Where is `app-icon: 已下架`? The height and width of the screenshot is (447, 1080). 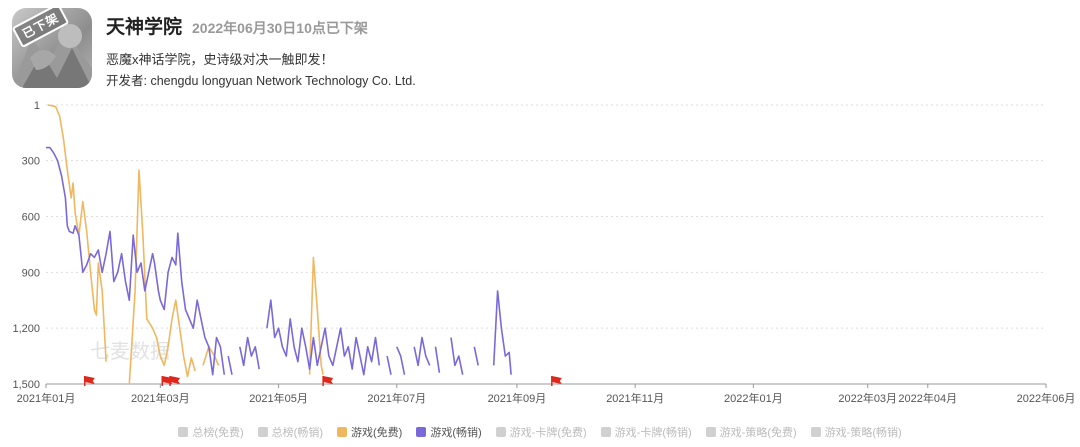
app-icon: 已下架 is located at coordinates (52, 48).